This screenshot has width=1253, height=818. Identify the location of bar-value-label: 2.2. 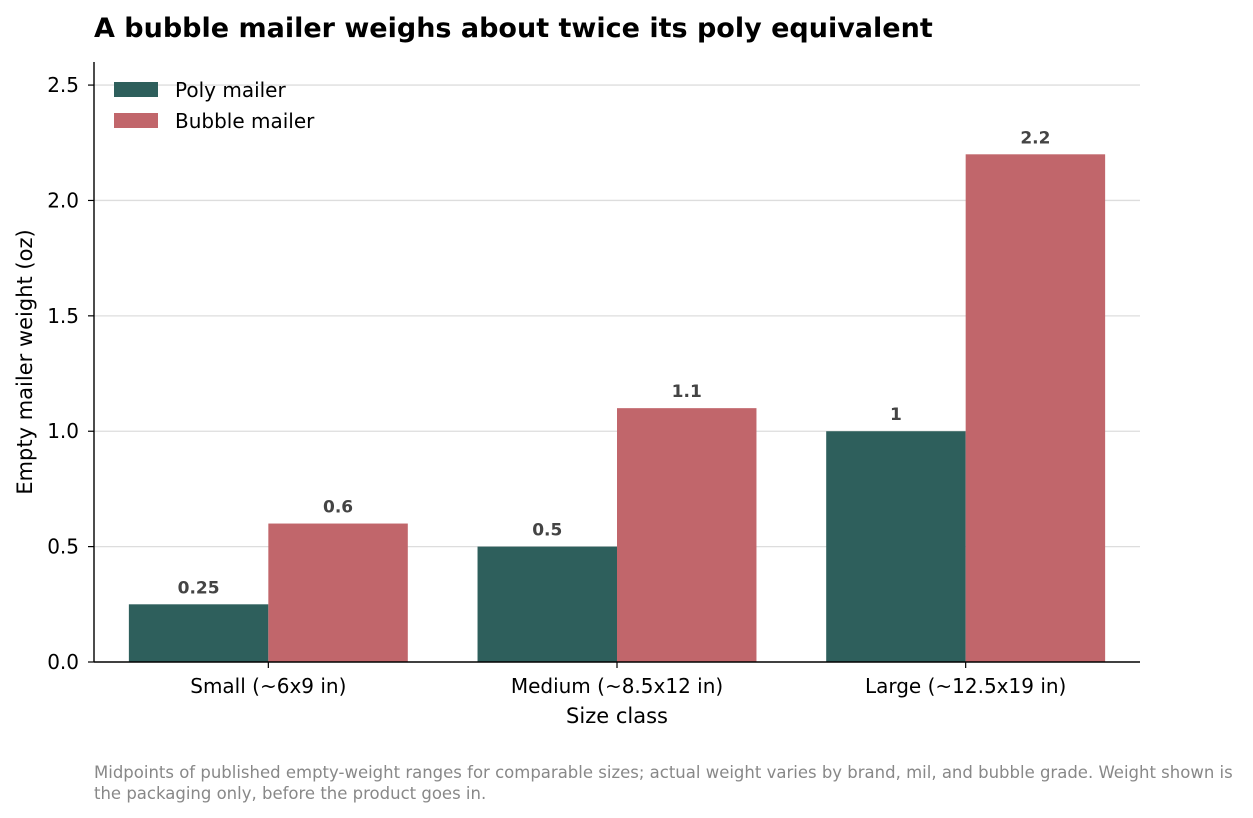
(1035, 138).